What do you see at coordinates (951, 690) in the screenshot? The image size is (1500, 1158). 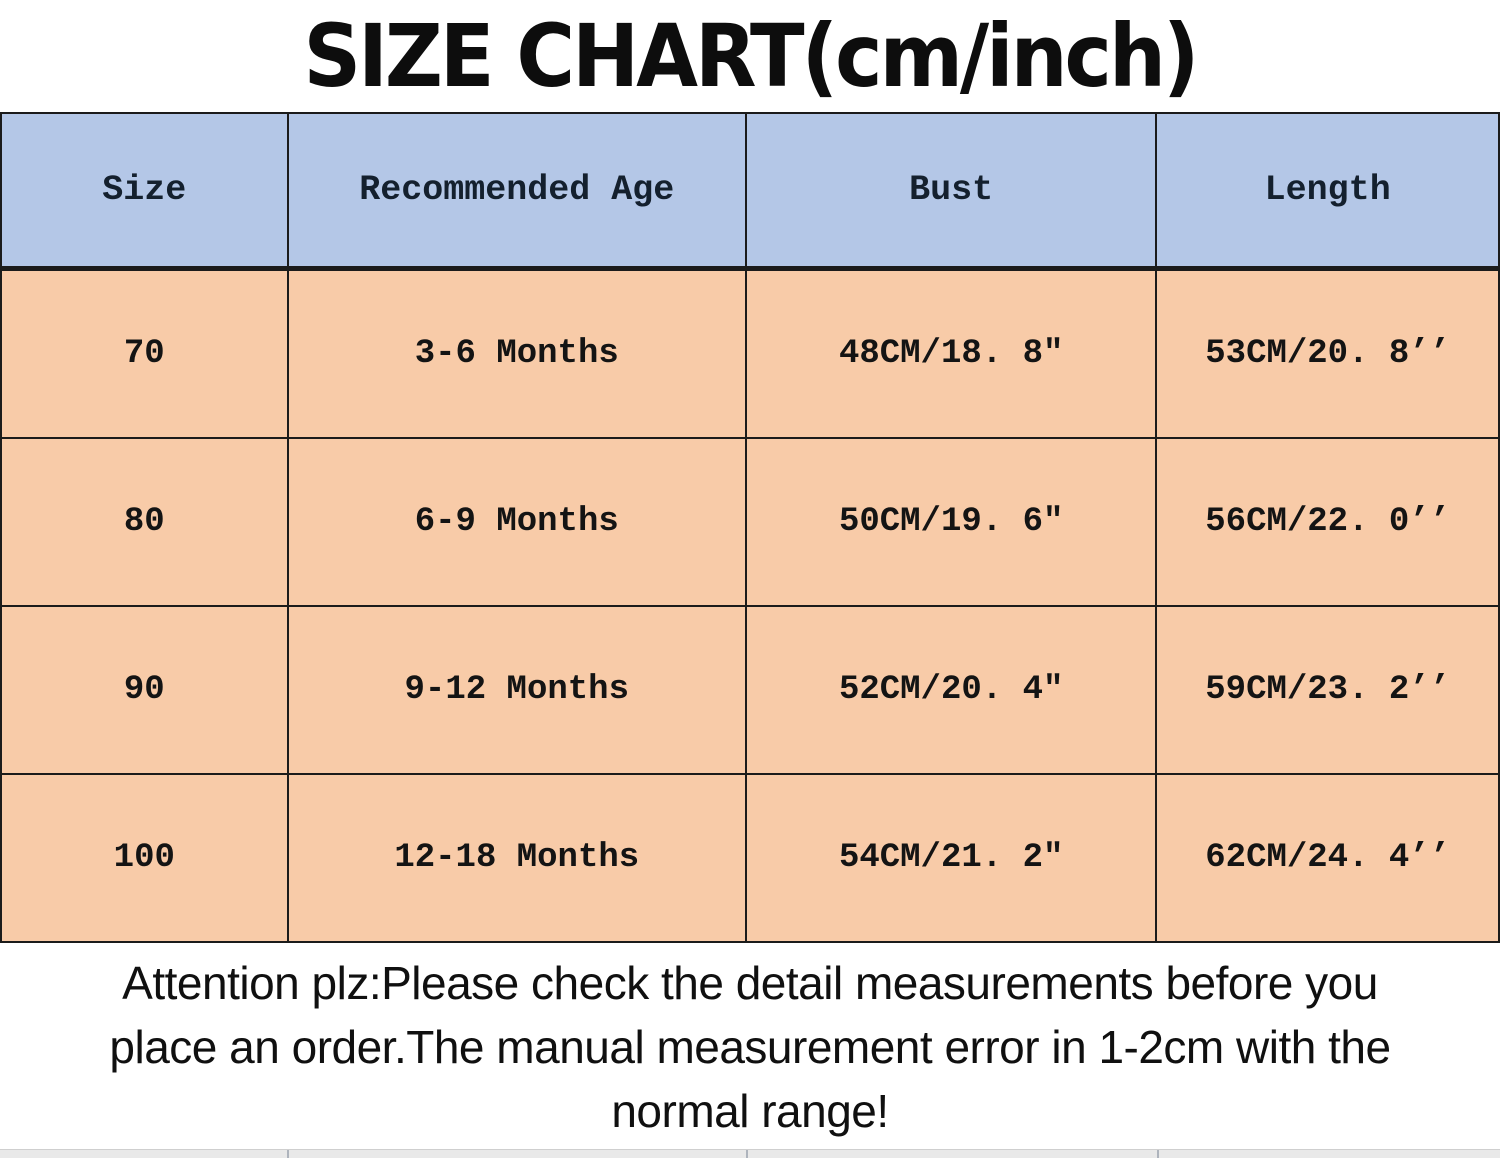 I see `bust-value: 52CM/20. 4″` at bounding box center [951, 690].